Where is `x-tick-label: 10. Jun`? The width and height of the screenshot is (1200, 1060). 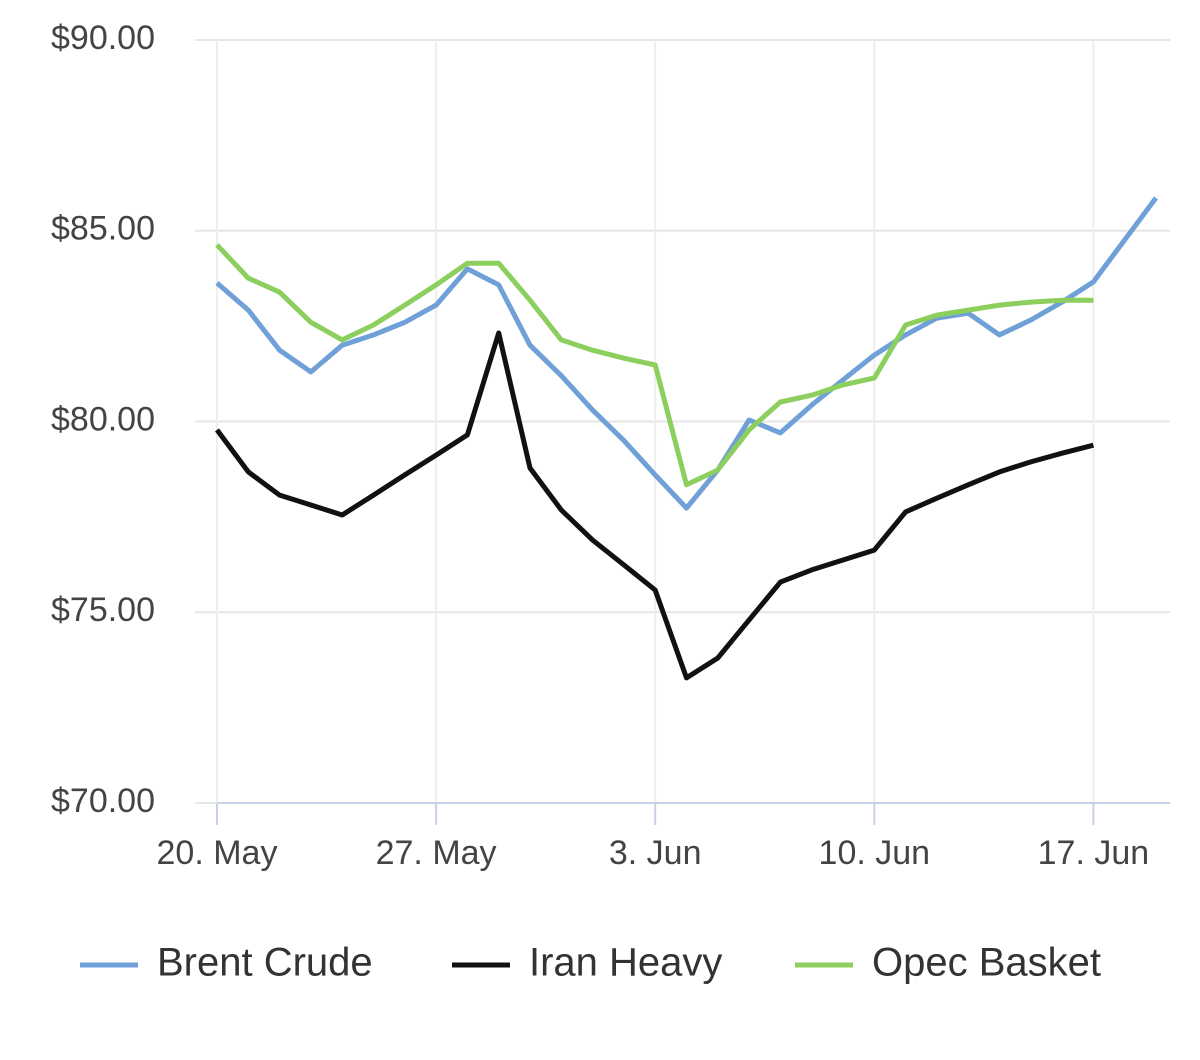 x-tick-label: 10. Jun is located at coordinates (875, 853).